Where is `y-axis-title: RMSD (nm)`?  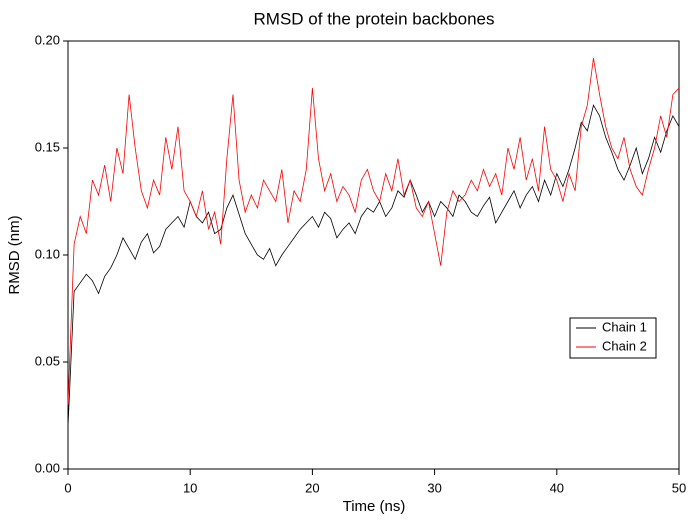 y-axis-title: RMSD (nm) is located at coordinates (14, 254).